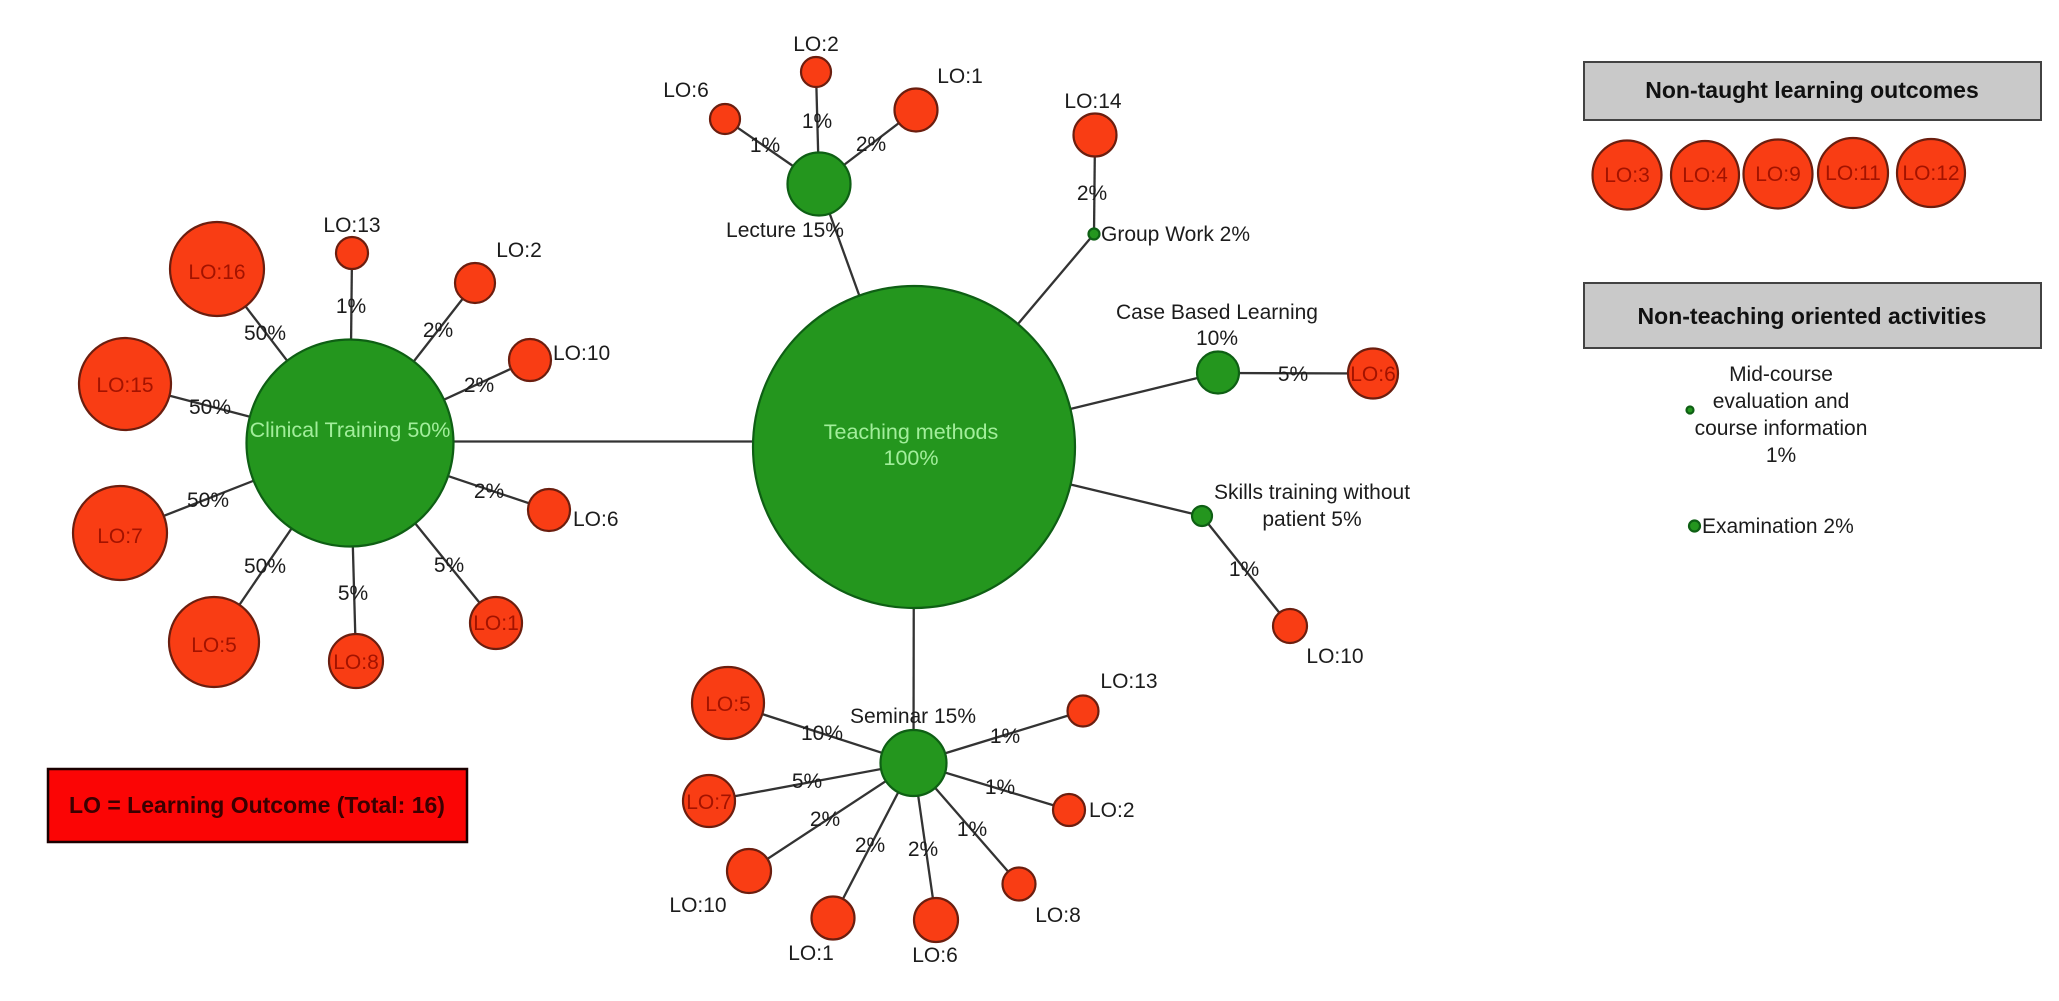 The width and height of the screenshot is (2059, 1001). I want to click on svg-text: Examination 2%, so click(1778, 526).